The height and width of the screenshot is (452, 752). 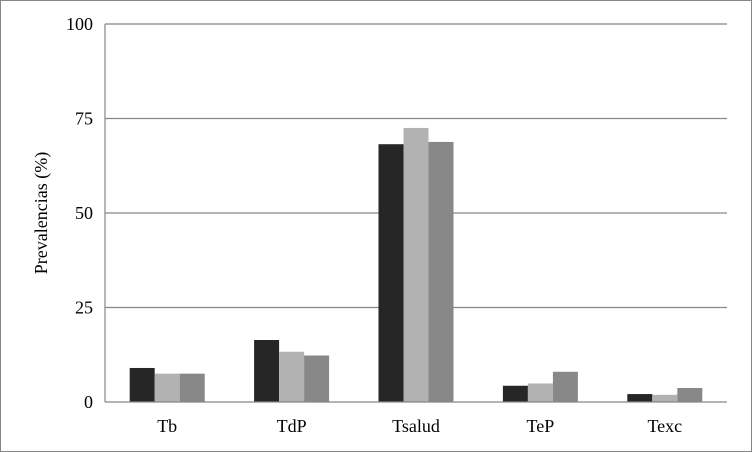 I want to click on y-tick-label: 50, so click(x=84, y=213).